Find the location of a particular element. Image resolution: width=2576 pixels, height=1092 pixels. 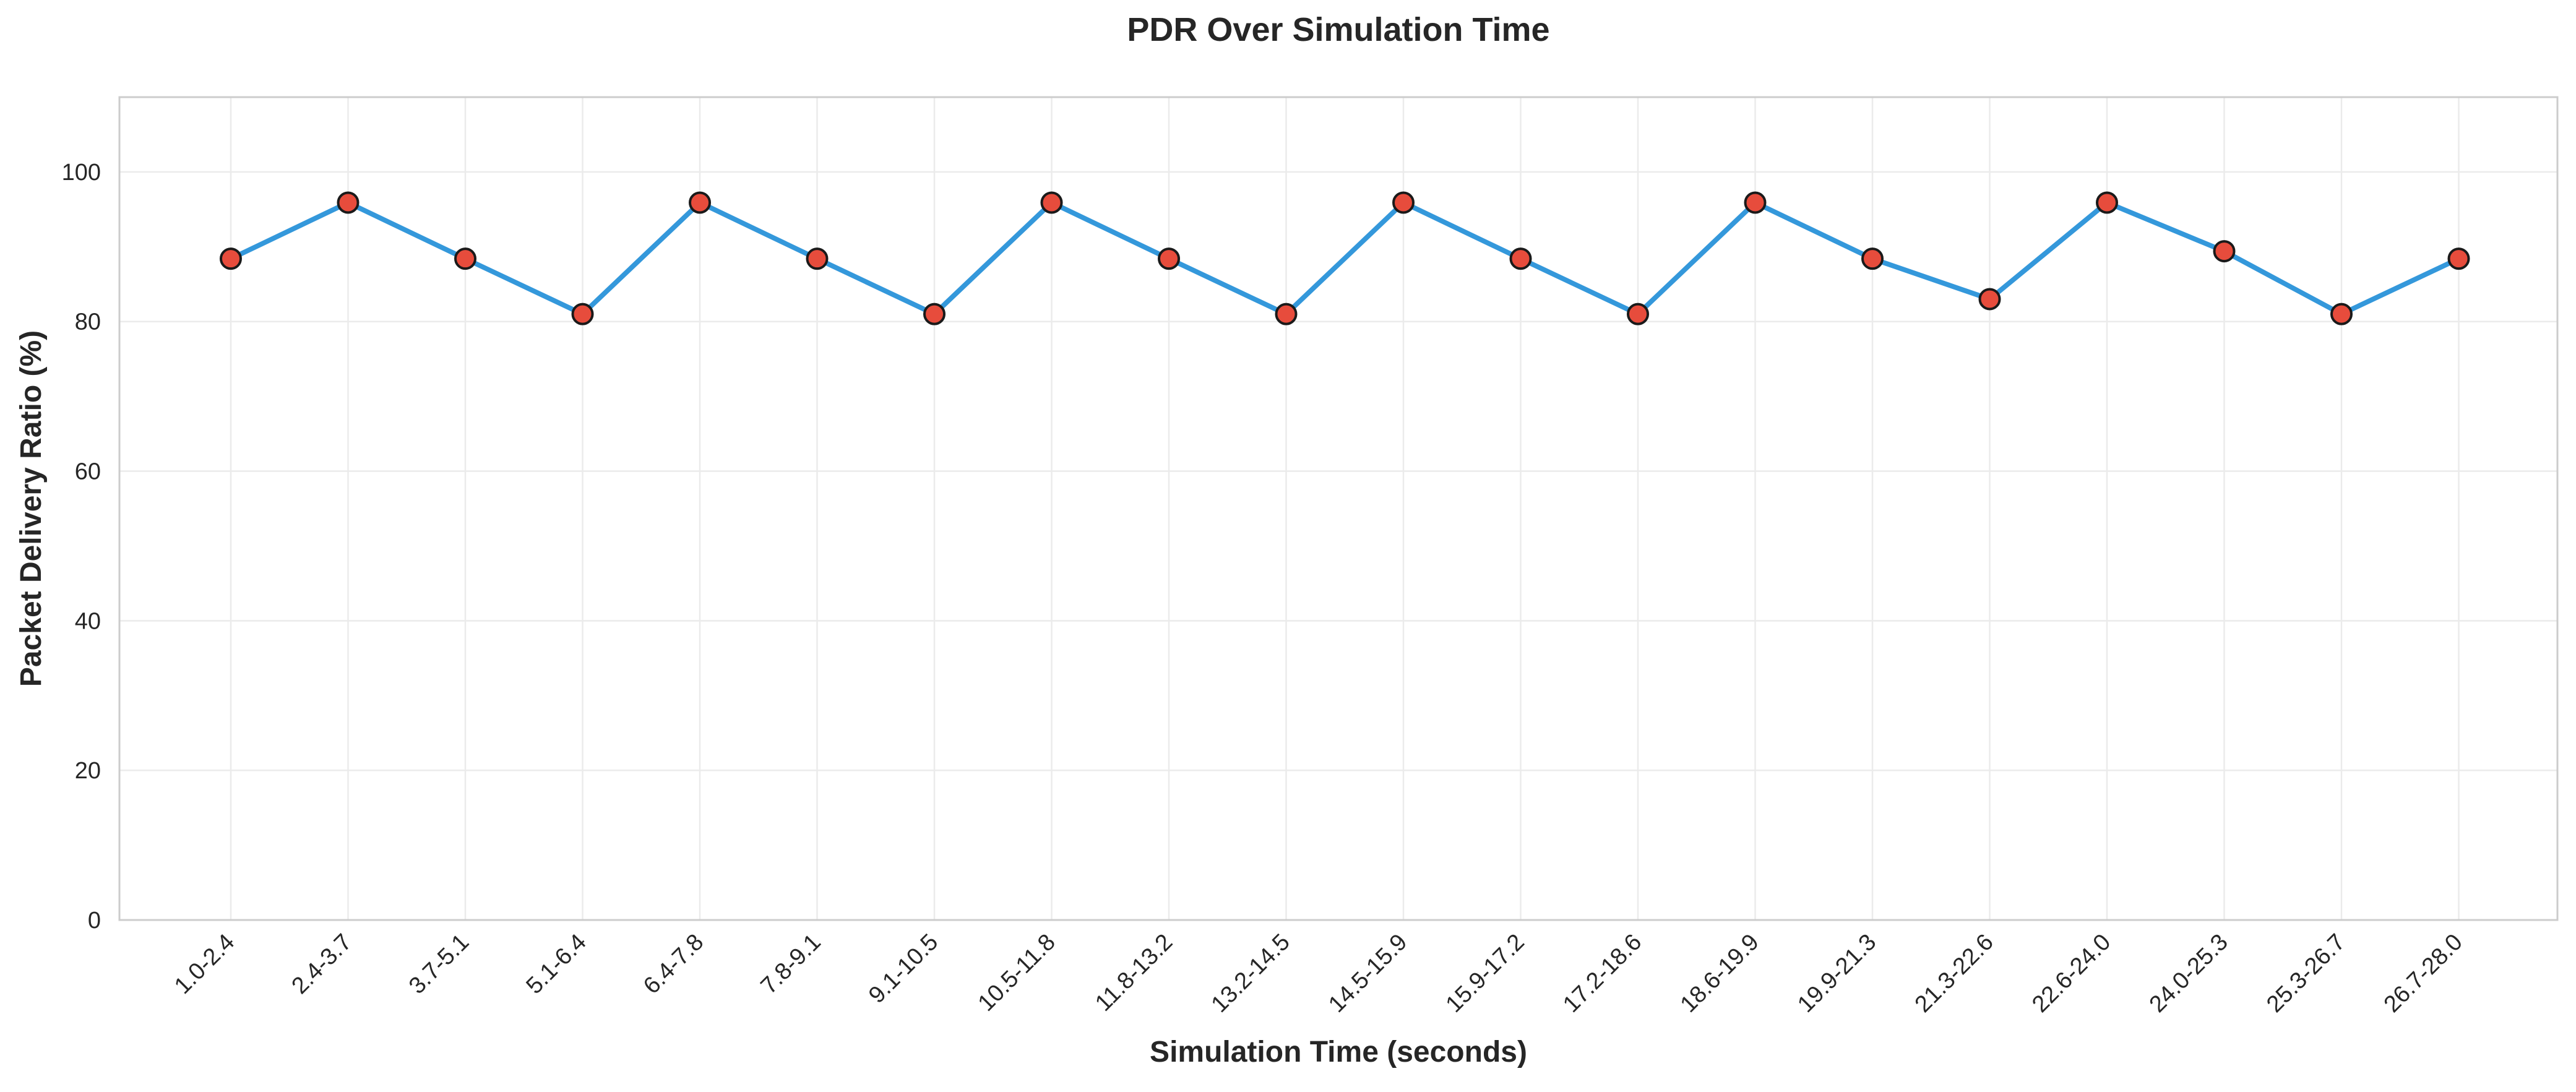

y-tick-label: 40 is located at coordinates (88, 621).